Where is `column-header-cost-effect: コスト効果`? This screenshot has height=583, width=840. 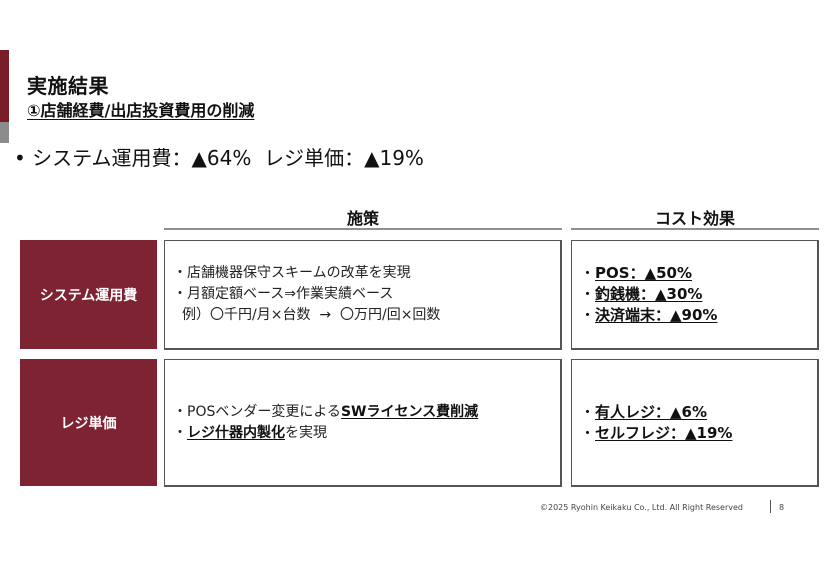
column-header-cost-effect: コスト効果 is located at coordinates (695, 217).